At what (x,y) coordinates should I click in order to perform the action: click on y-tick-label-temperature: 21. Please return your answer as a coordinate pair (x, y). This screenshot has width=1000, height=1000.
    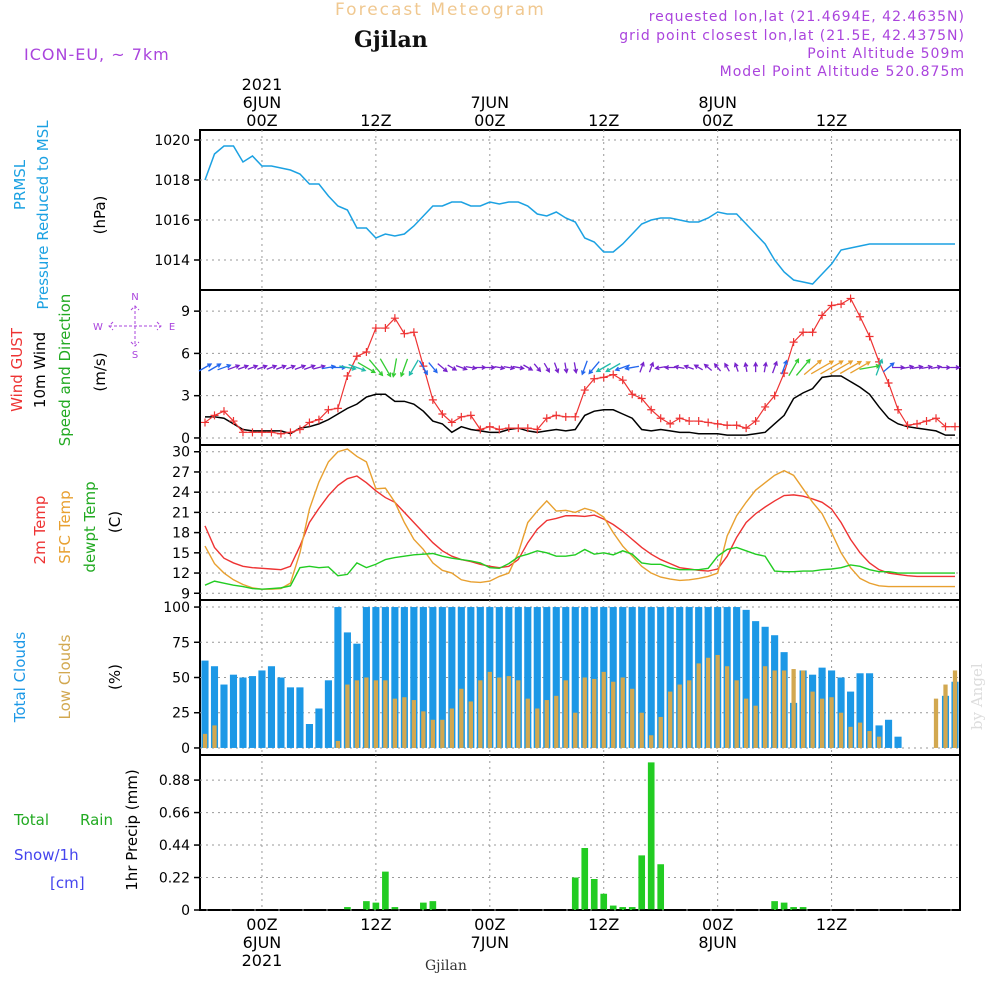
    Looking at the image, I should click on (181, 513).